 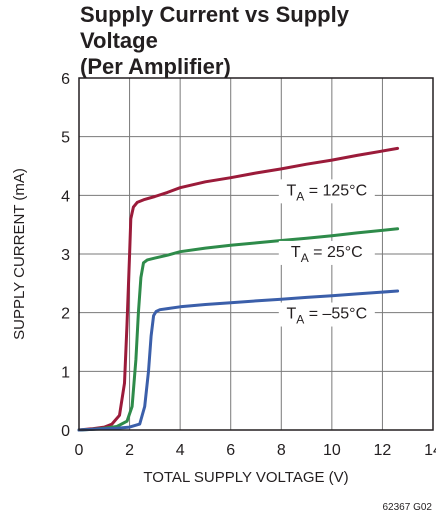 What do you see at coordinates (383, 450) in the screenshot?
I see `x-tick-label: 12` at bounding box center [383, 450].